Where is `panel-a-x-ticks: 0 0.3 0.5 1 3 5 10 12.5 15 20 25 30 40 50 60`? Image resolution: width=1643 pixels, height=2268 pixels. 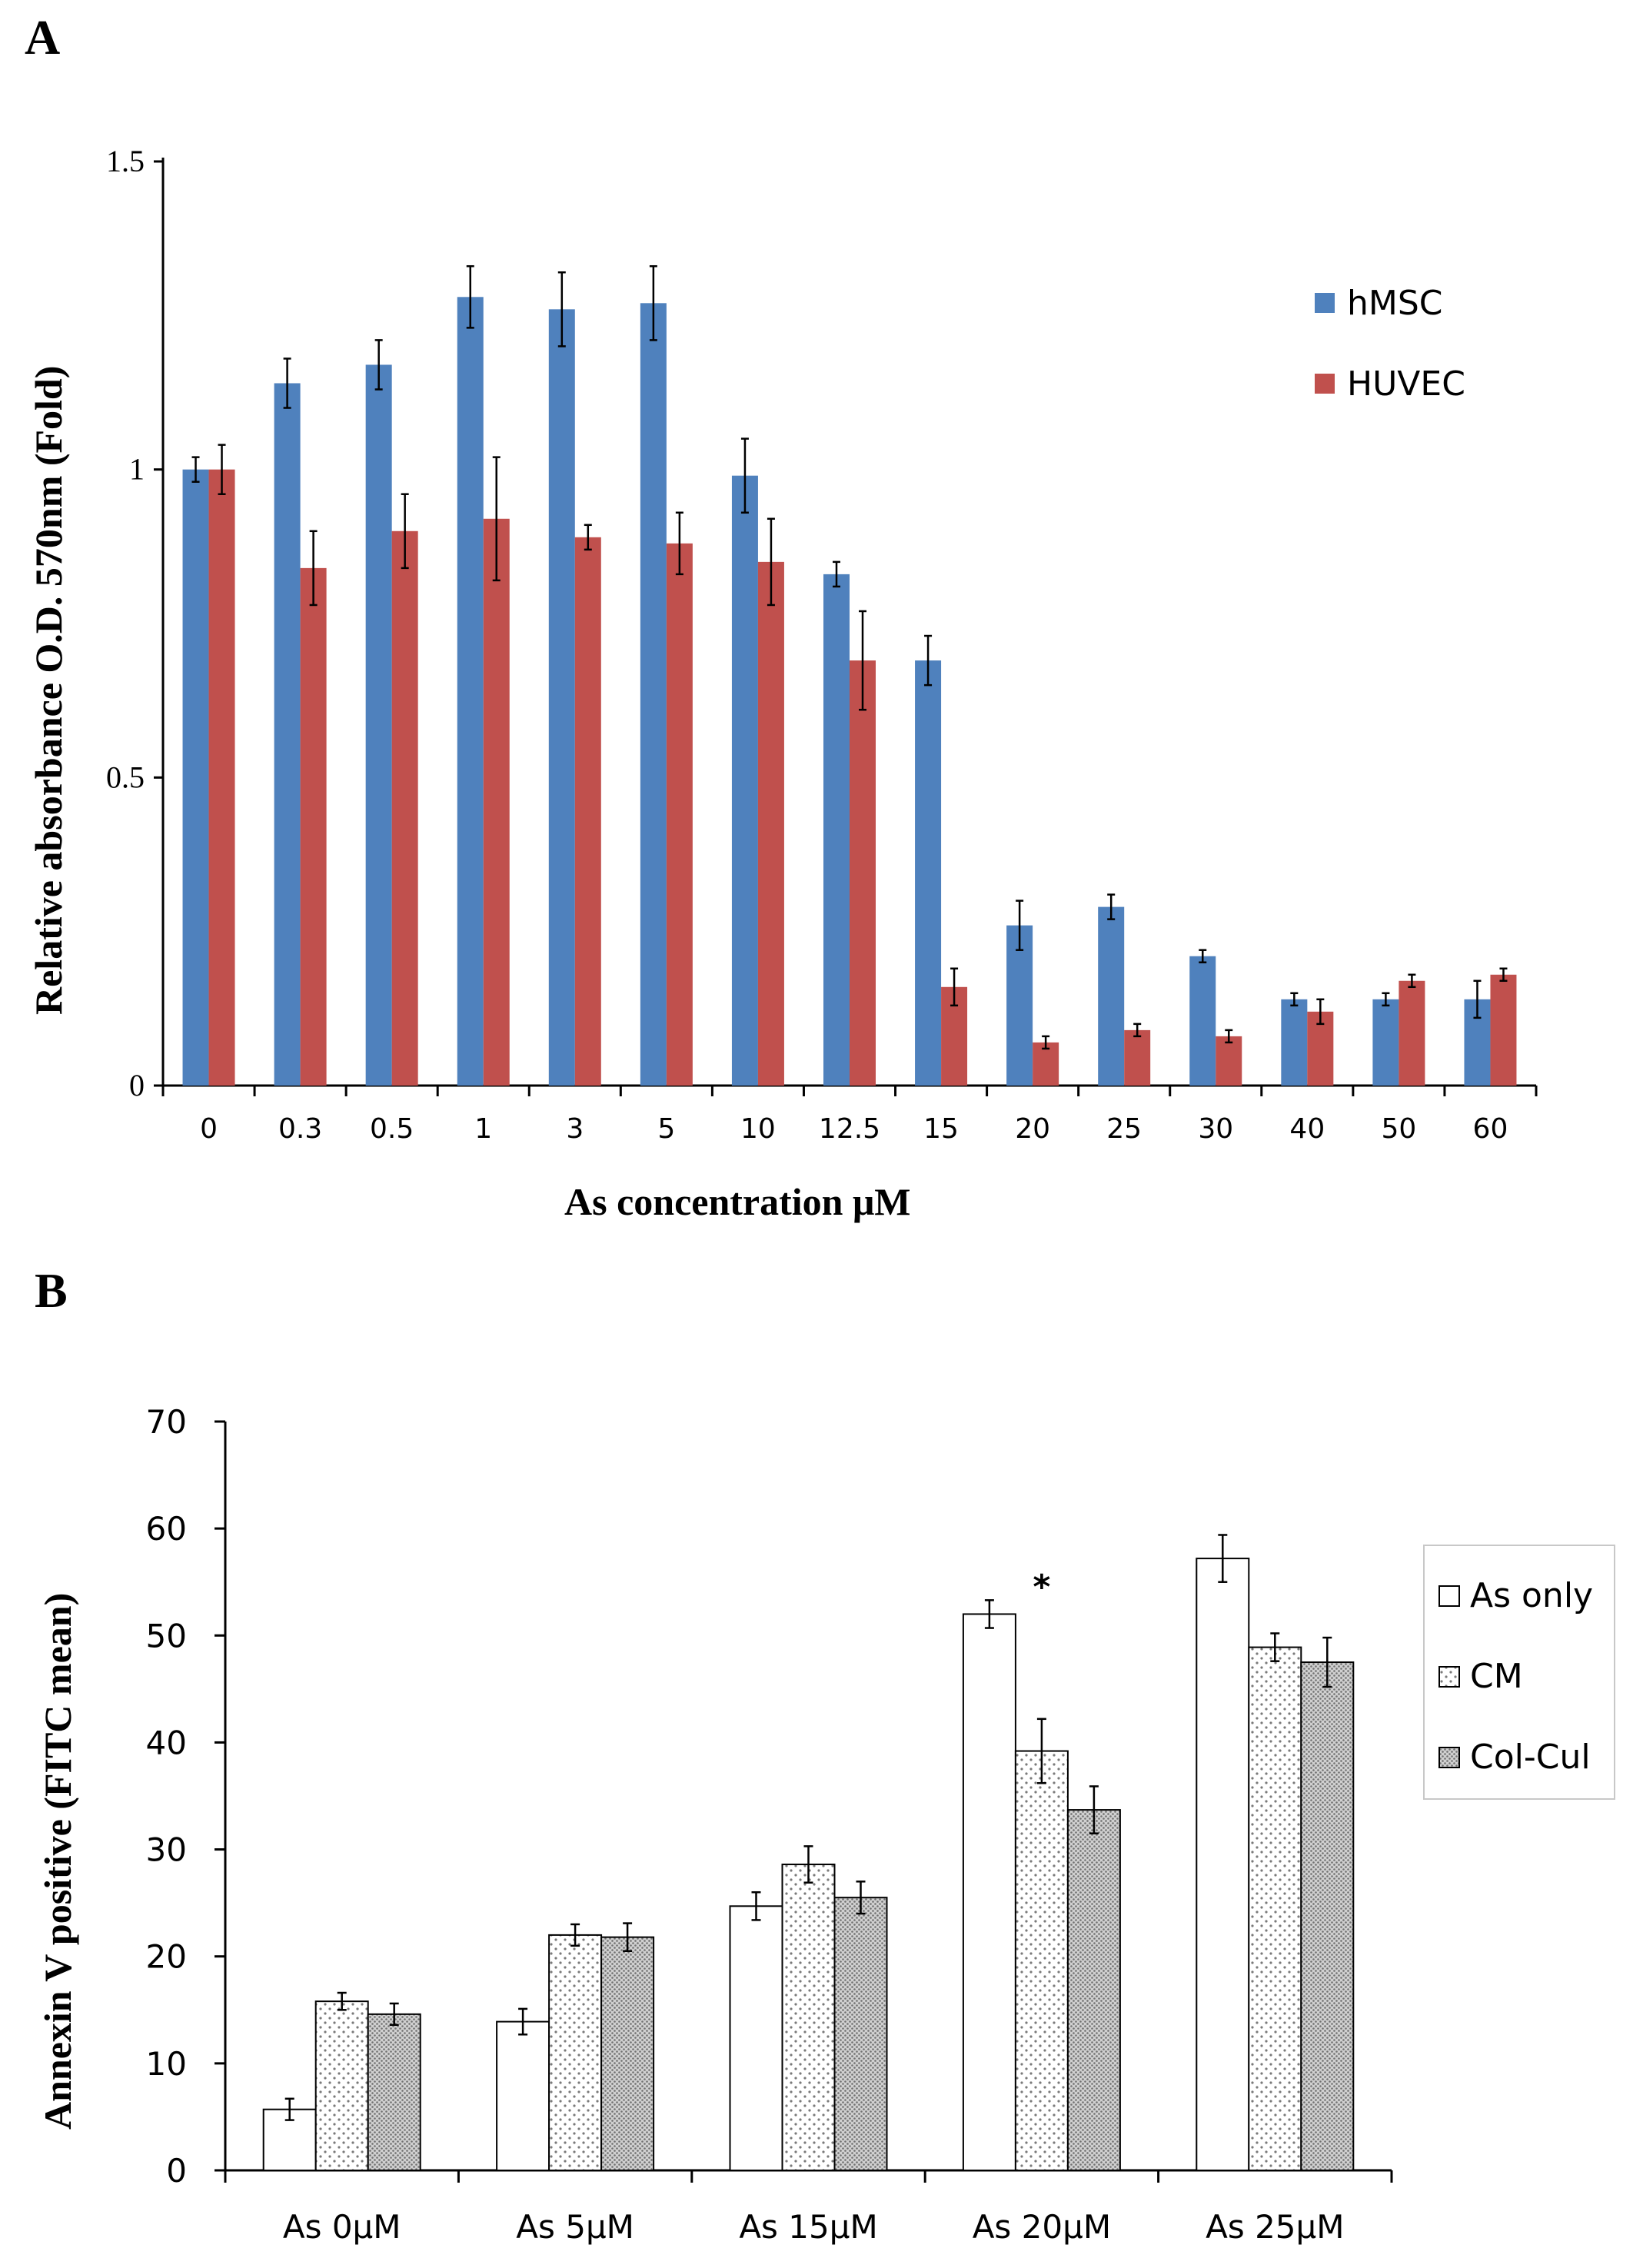 panel-a-x-ticks: 0 0.3 0.5 1 3 5 10 12.5 15 20 25 30 40 50 60 is located at coordinates (849, 1115).